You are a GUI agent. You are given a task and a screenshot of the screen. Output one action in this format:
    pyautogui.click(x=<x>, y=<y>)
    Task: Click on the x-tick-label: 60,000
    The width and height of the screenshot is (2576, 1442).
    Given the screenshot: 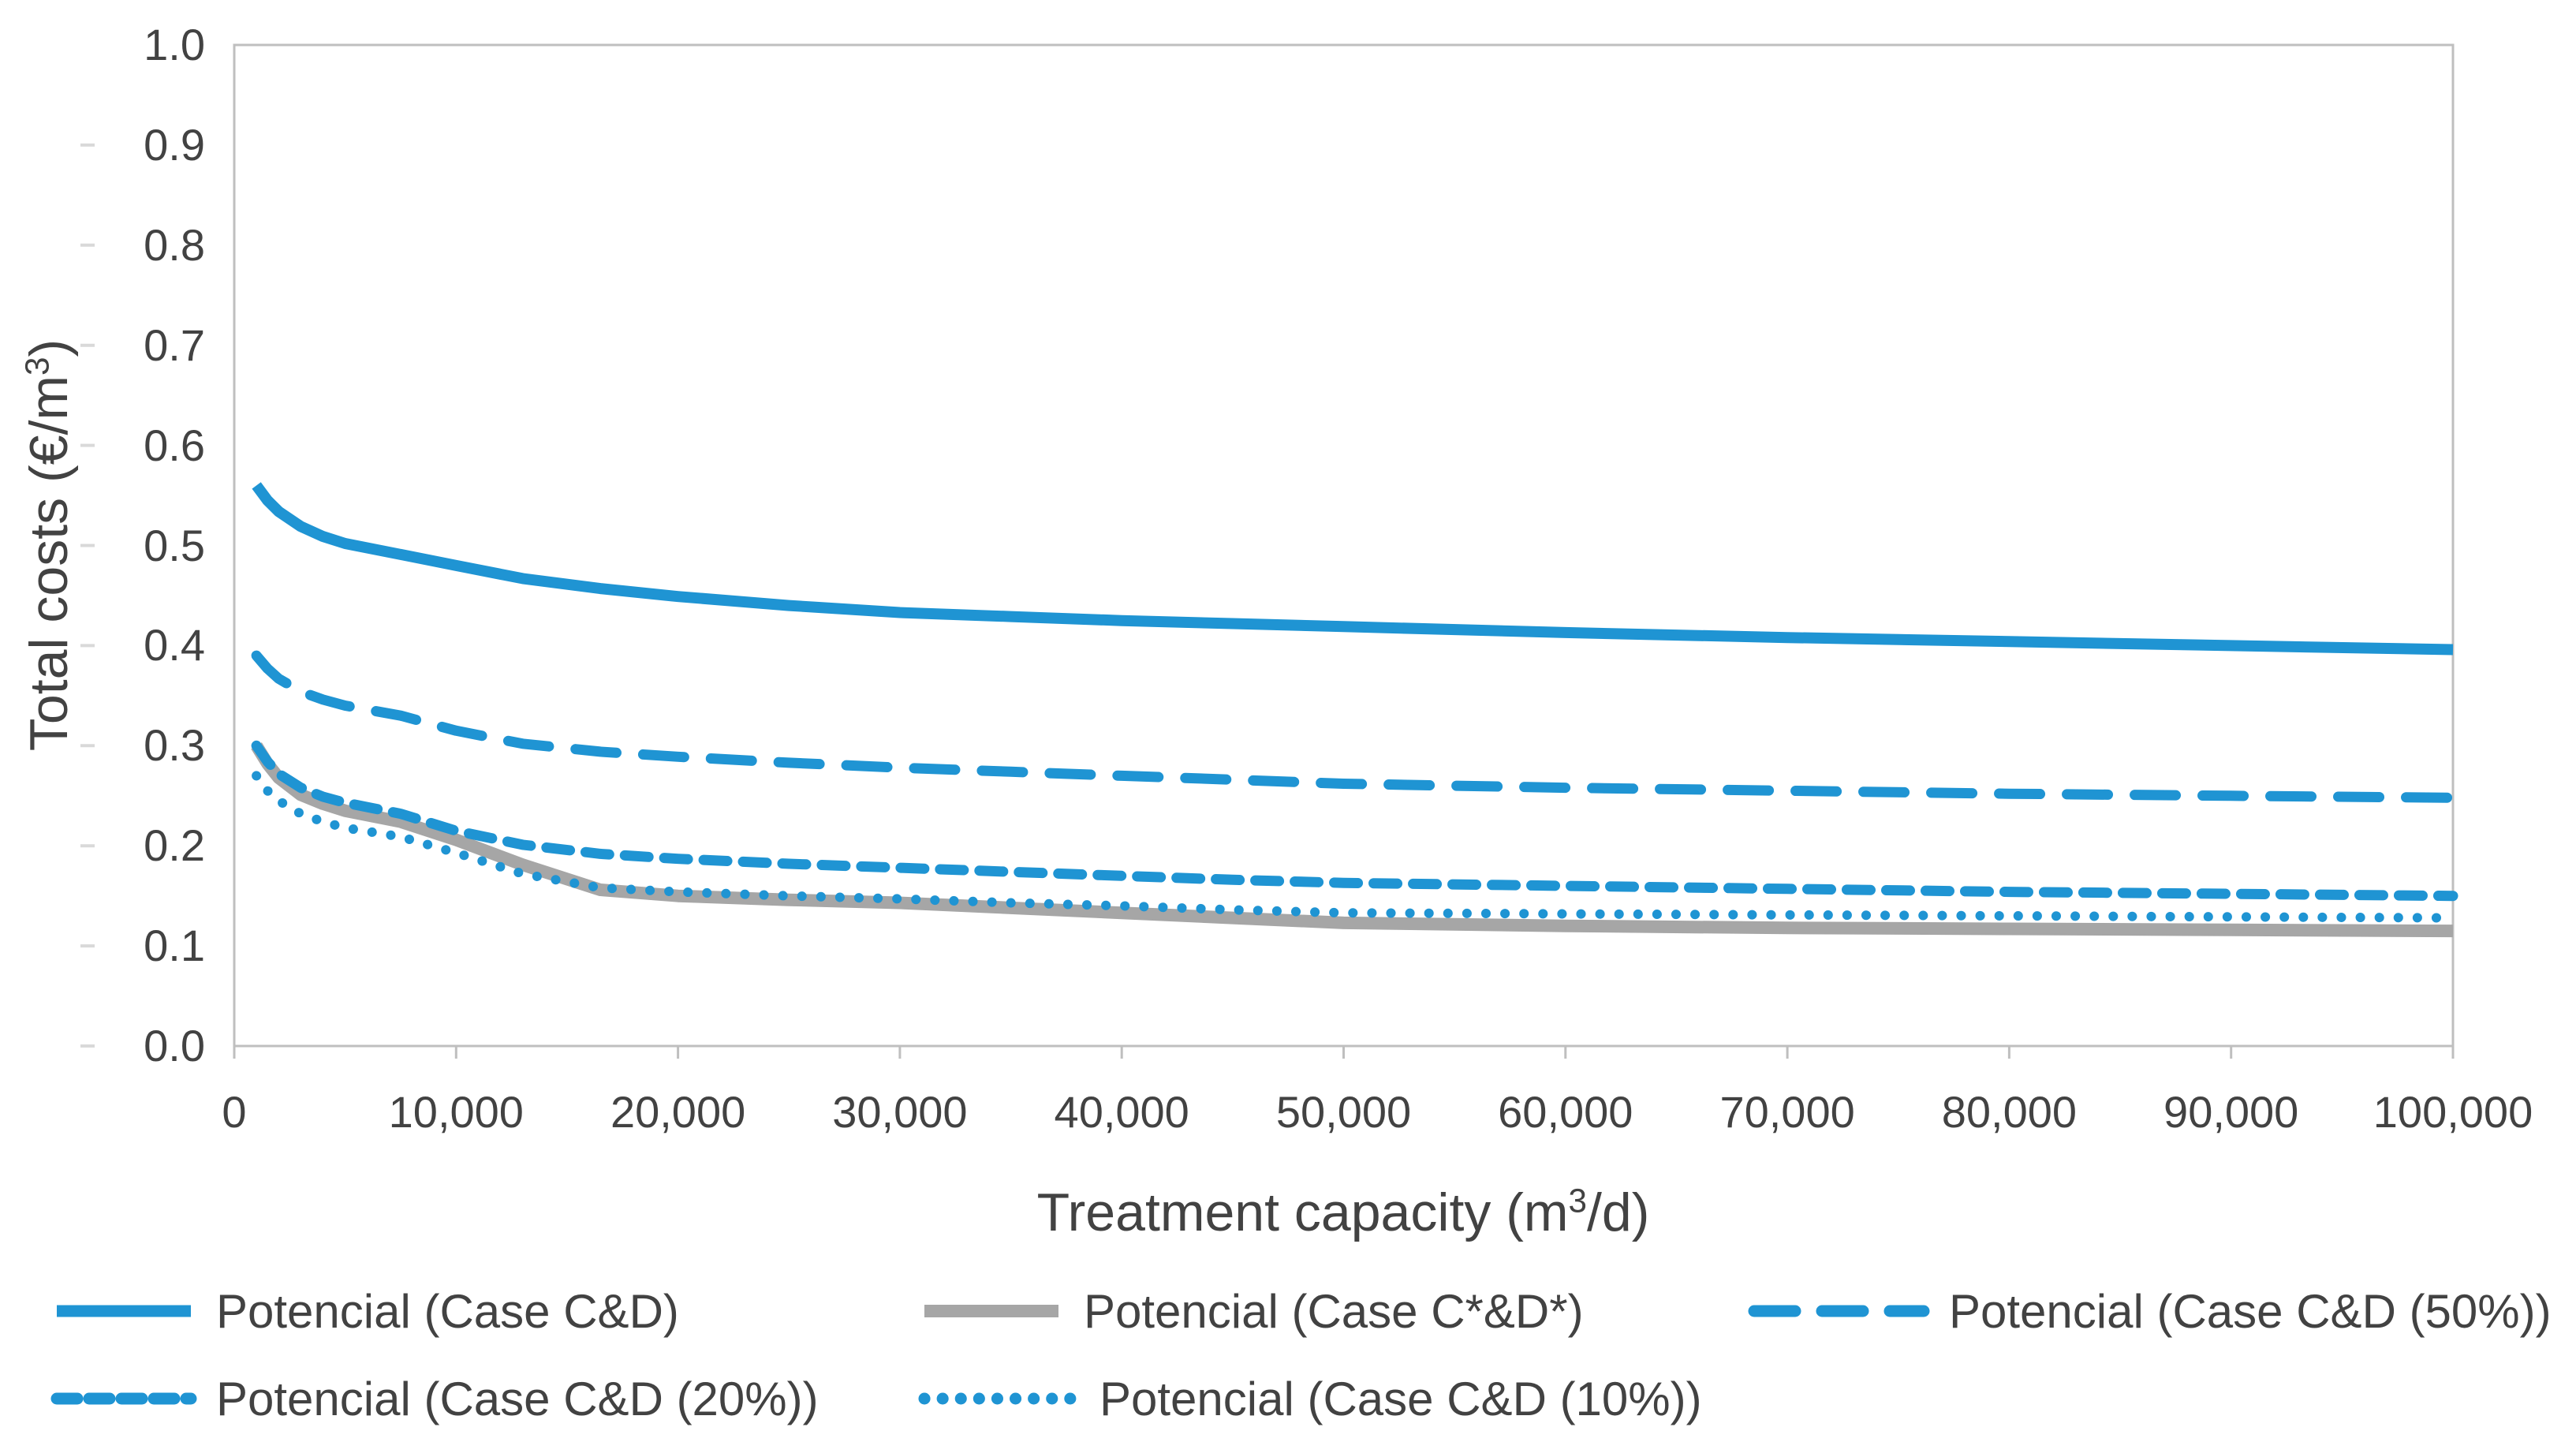 What is the action you would take?
    pyautogui.click(x=1565, y=1112)
    